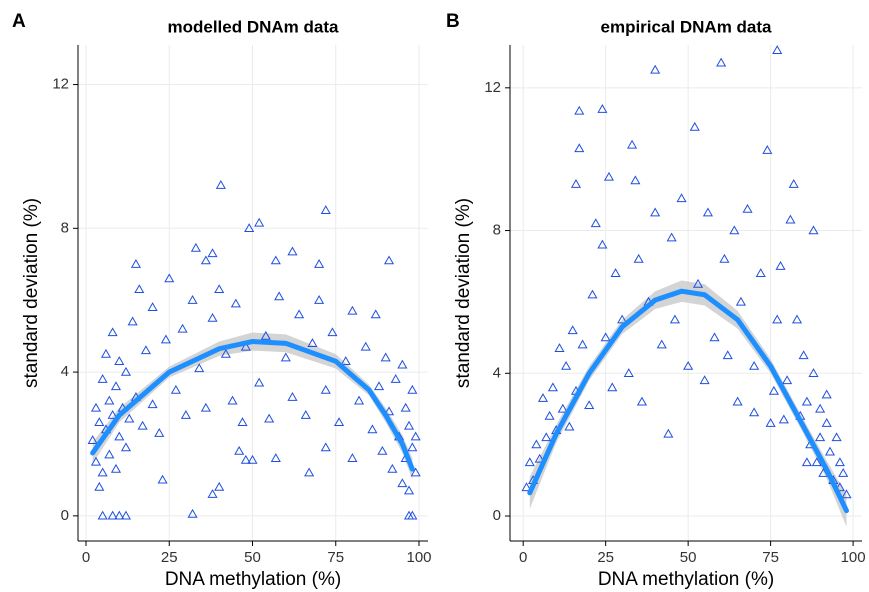 The width and height of the screenshot is (869, 592). I want to click on chart-title: empirical DNAm data, so click(687, 26).